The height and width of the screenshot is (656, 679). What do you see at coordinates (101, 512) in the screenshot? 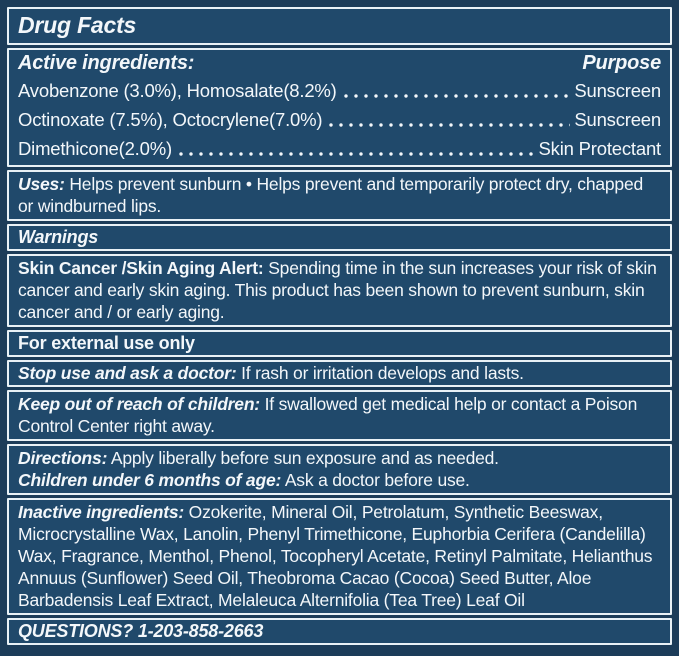
I see `inactive-label: Inactive ingredients:` at bounding box center [101, 512].